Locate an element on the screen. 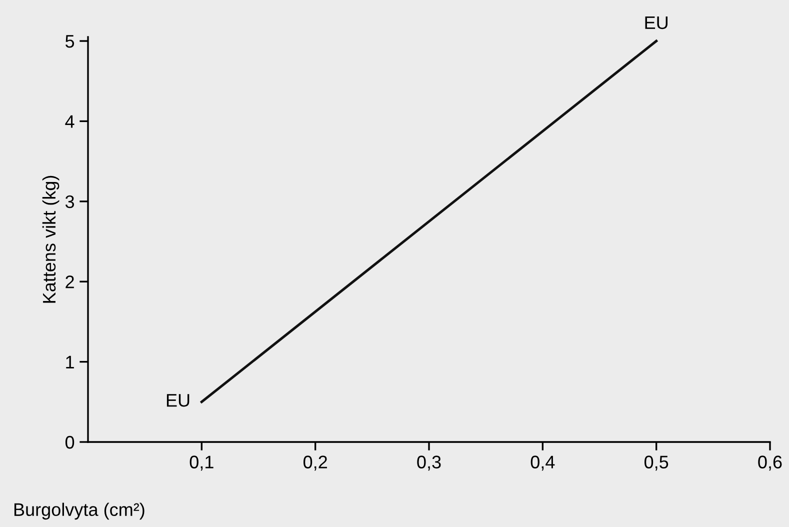 Image resolution: width=789 pixels, height=527 pixels. y-tick-label: 2 is located at coordinates (70, 282).